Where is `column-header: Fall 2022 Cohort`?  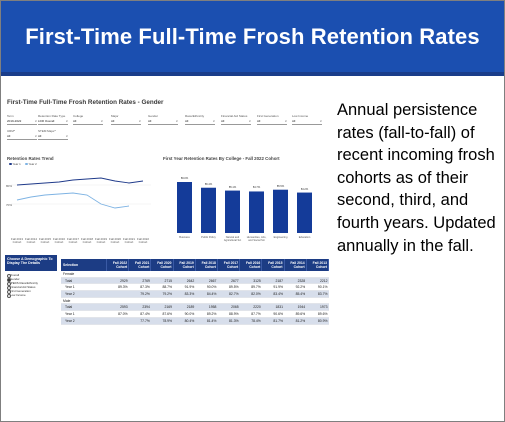 column-header: Fall 2022 Cohort is located at coordinates (118, 265).